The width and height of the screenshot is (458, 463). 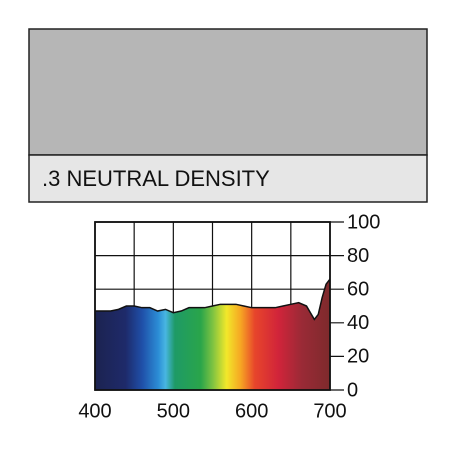 What do you see at coordinates (173, 411) in the screenshot?
I see `x-tick-label: 500` at bounding box center [173, 411].